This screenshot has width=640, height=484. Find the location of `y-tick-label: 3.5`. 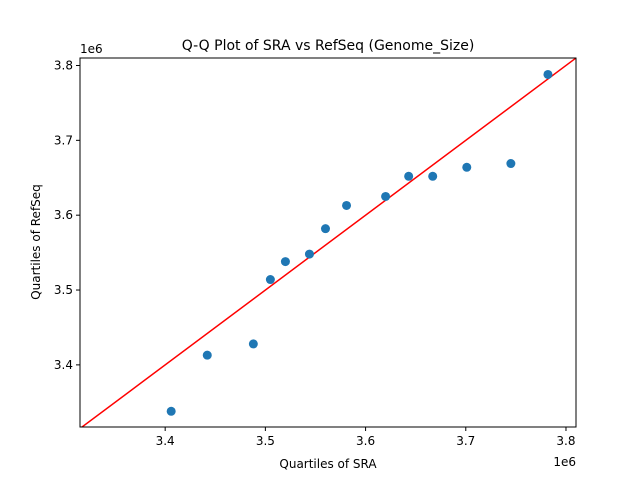

y-tick-label: 3.5 is located at coordinates (63, 290).